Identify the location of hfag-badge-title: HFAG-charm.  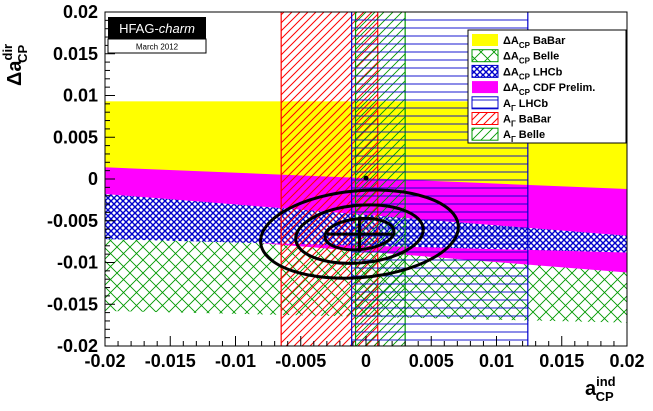
(157, 28).